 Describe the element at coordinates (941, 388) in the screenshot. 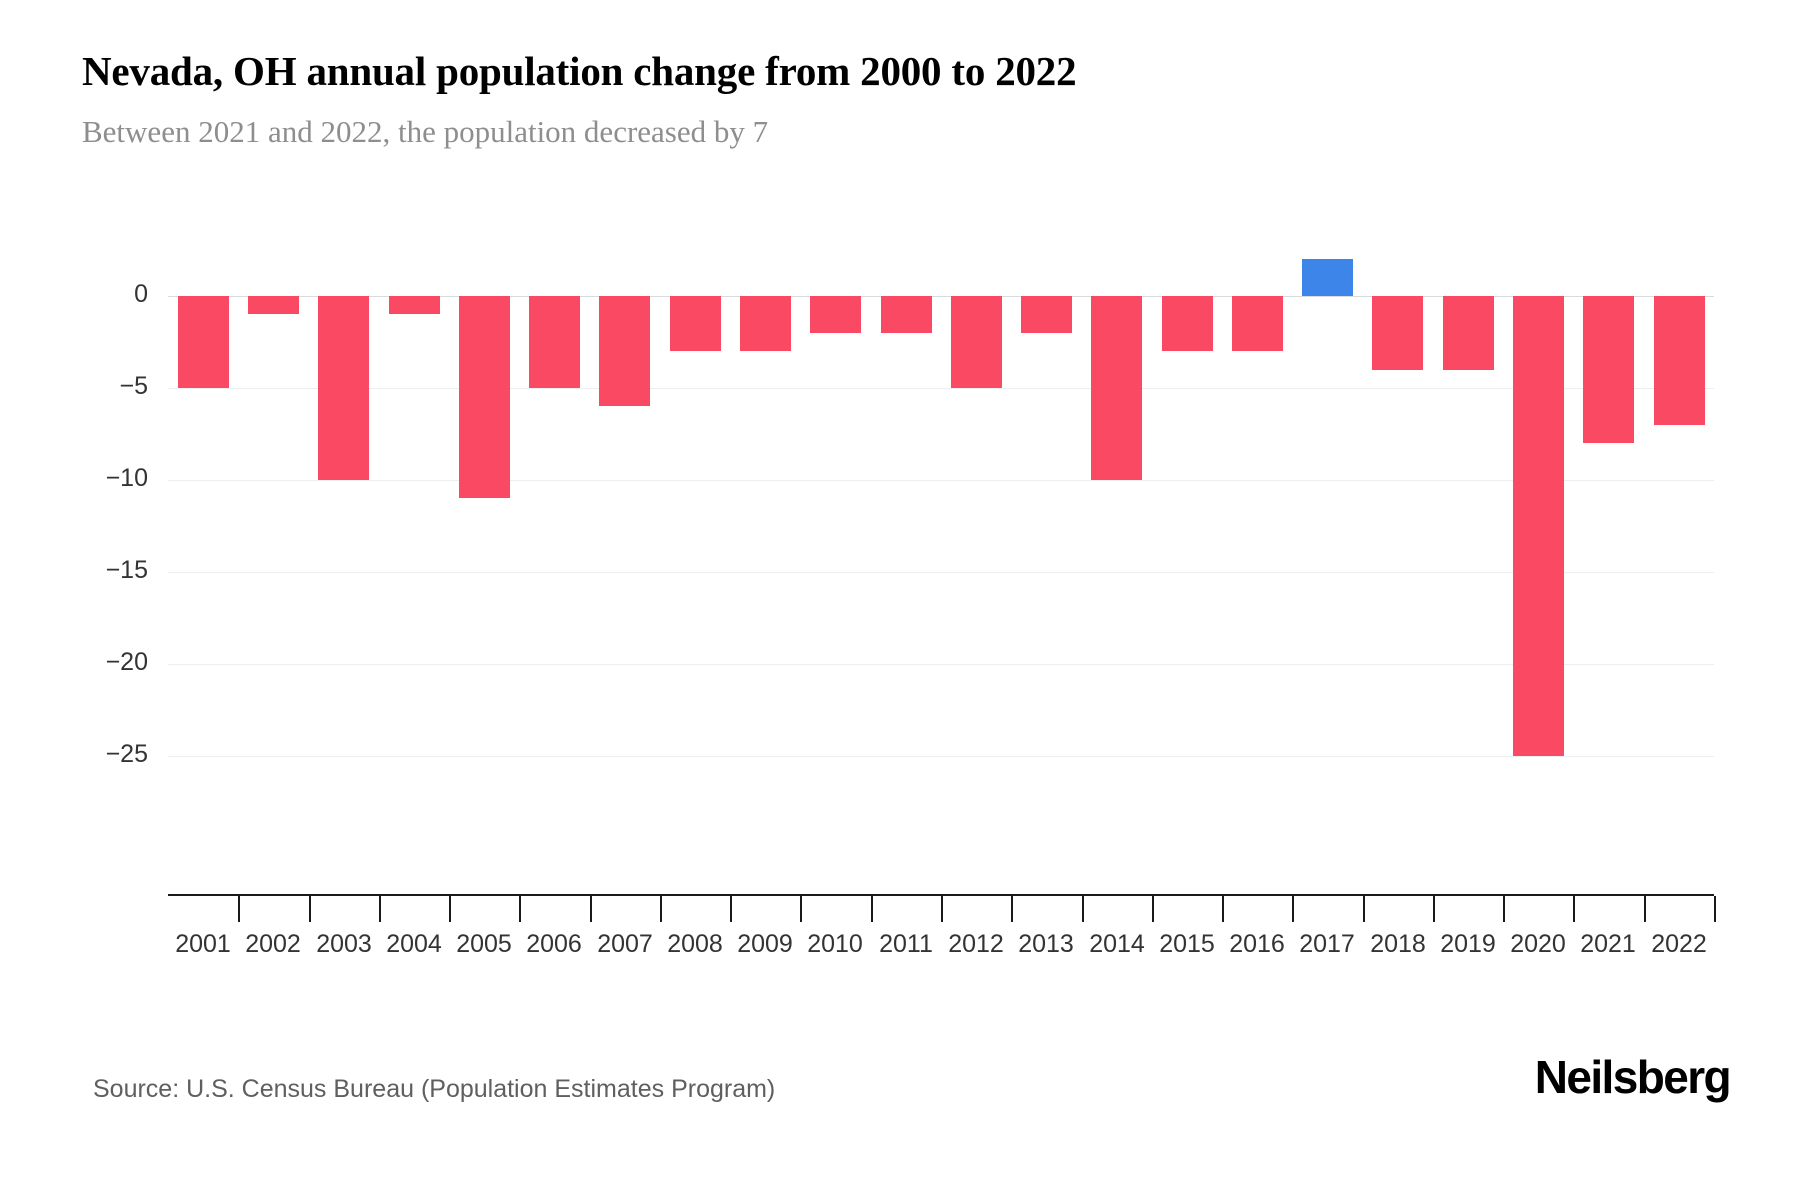

I see `gridline--5` at that location.